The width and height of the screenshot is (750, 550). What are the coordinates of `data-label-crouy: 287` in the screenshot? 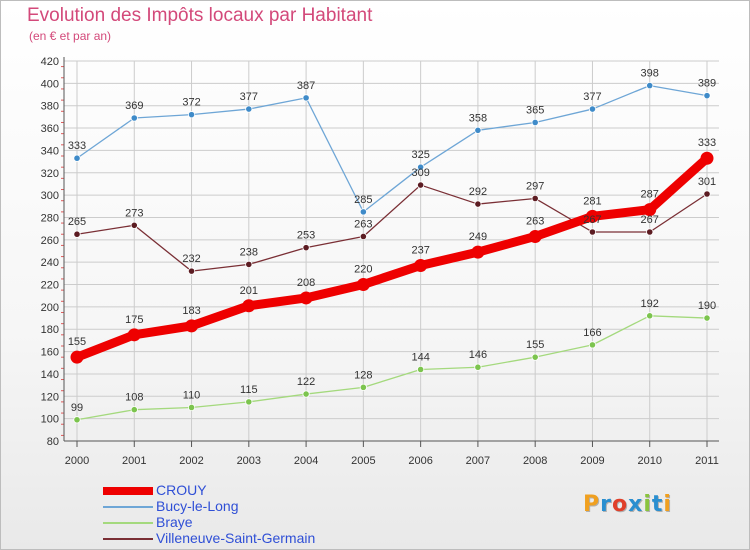 It's located at (650, 195).